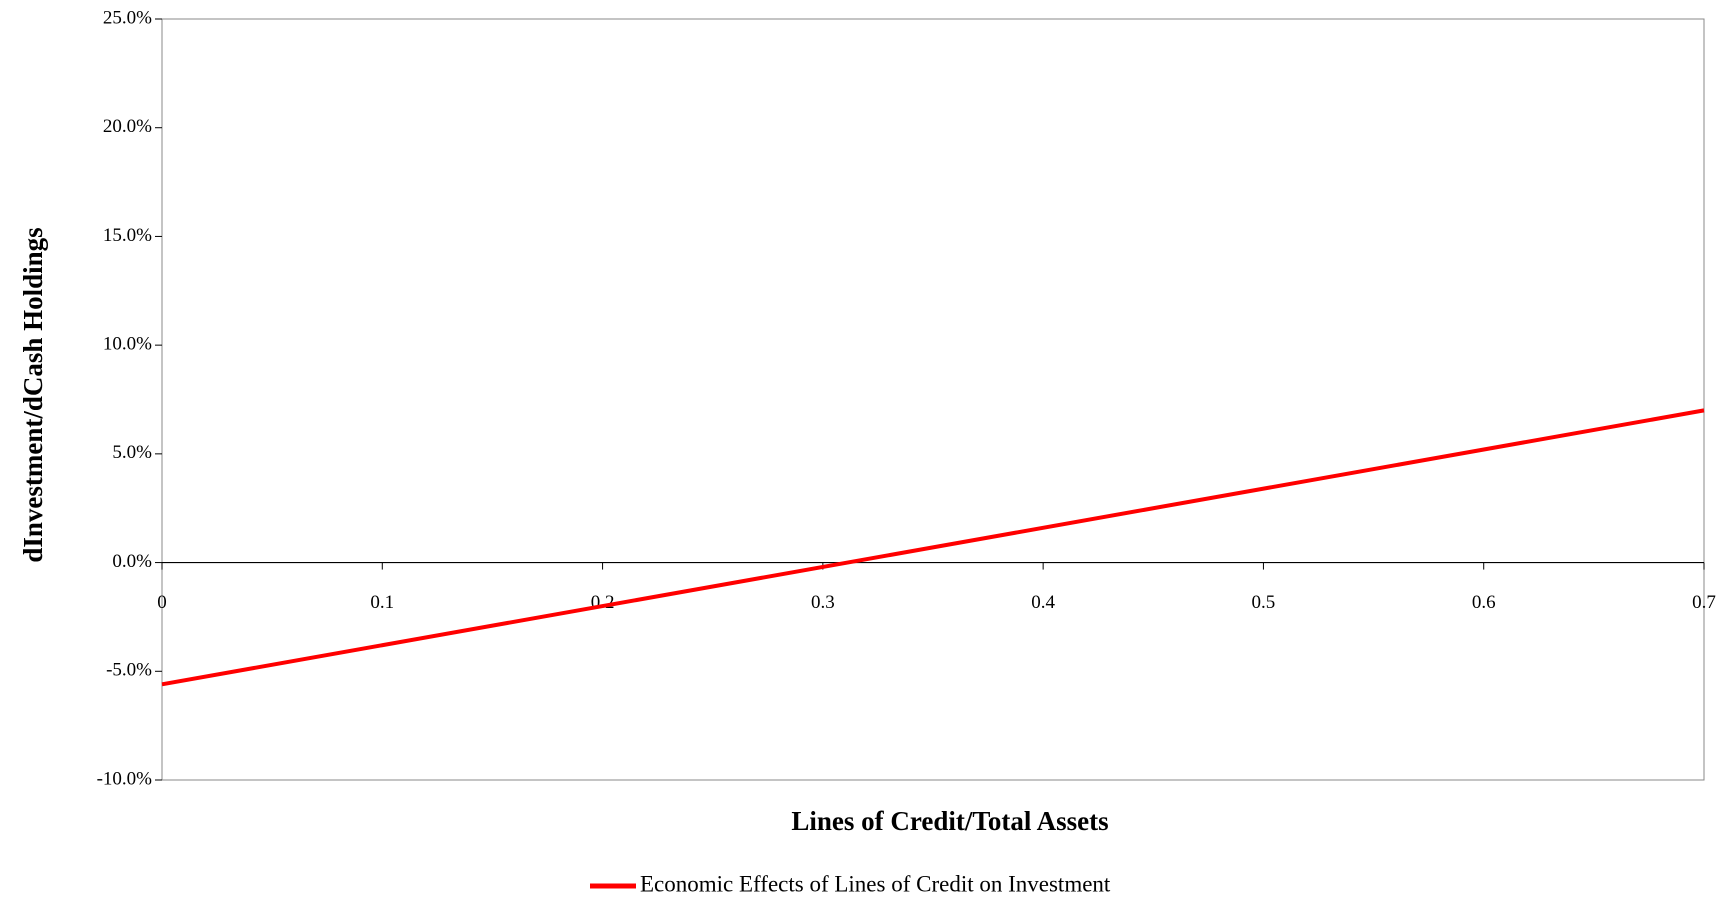 The height and width of the screenshot is (903, 1728). Describe the element at coordinates (949, 821) in the screenshot. I see `x-axis-title: Lines of Credit/Total Assets` at that location.